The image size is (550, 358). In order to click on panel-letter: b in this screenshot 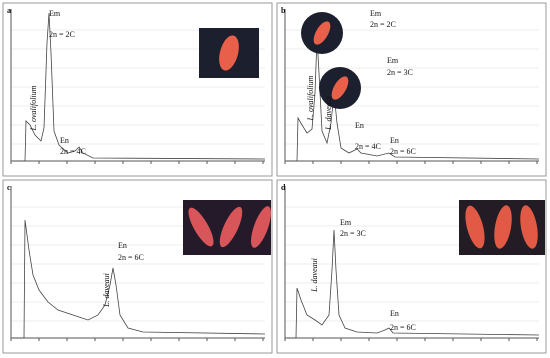, I will do `click(283, 10)`.